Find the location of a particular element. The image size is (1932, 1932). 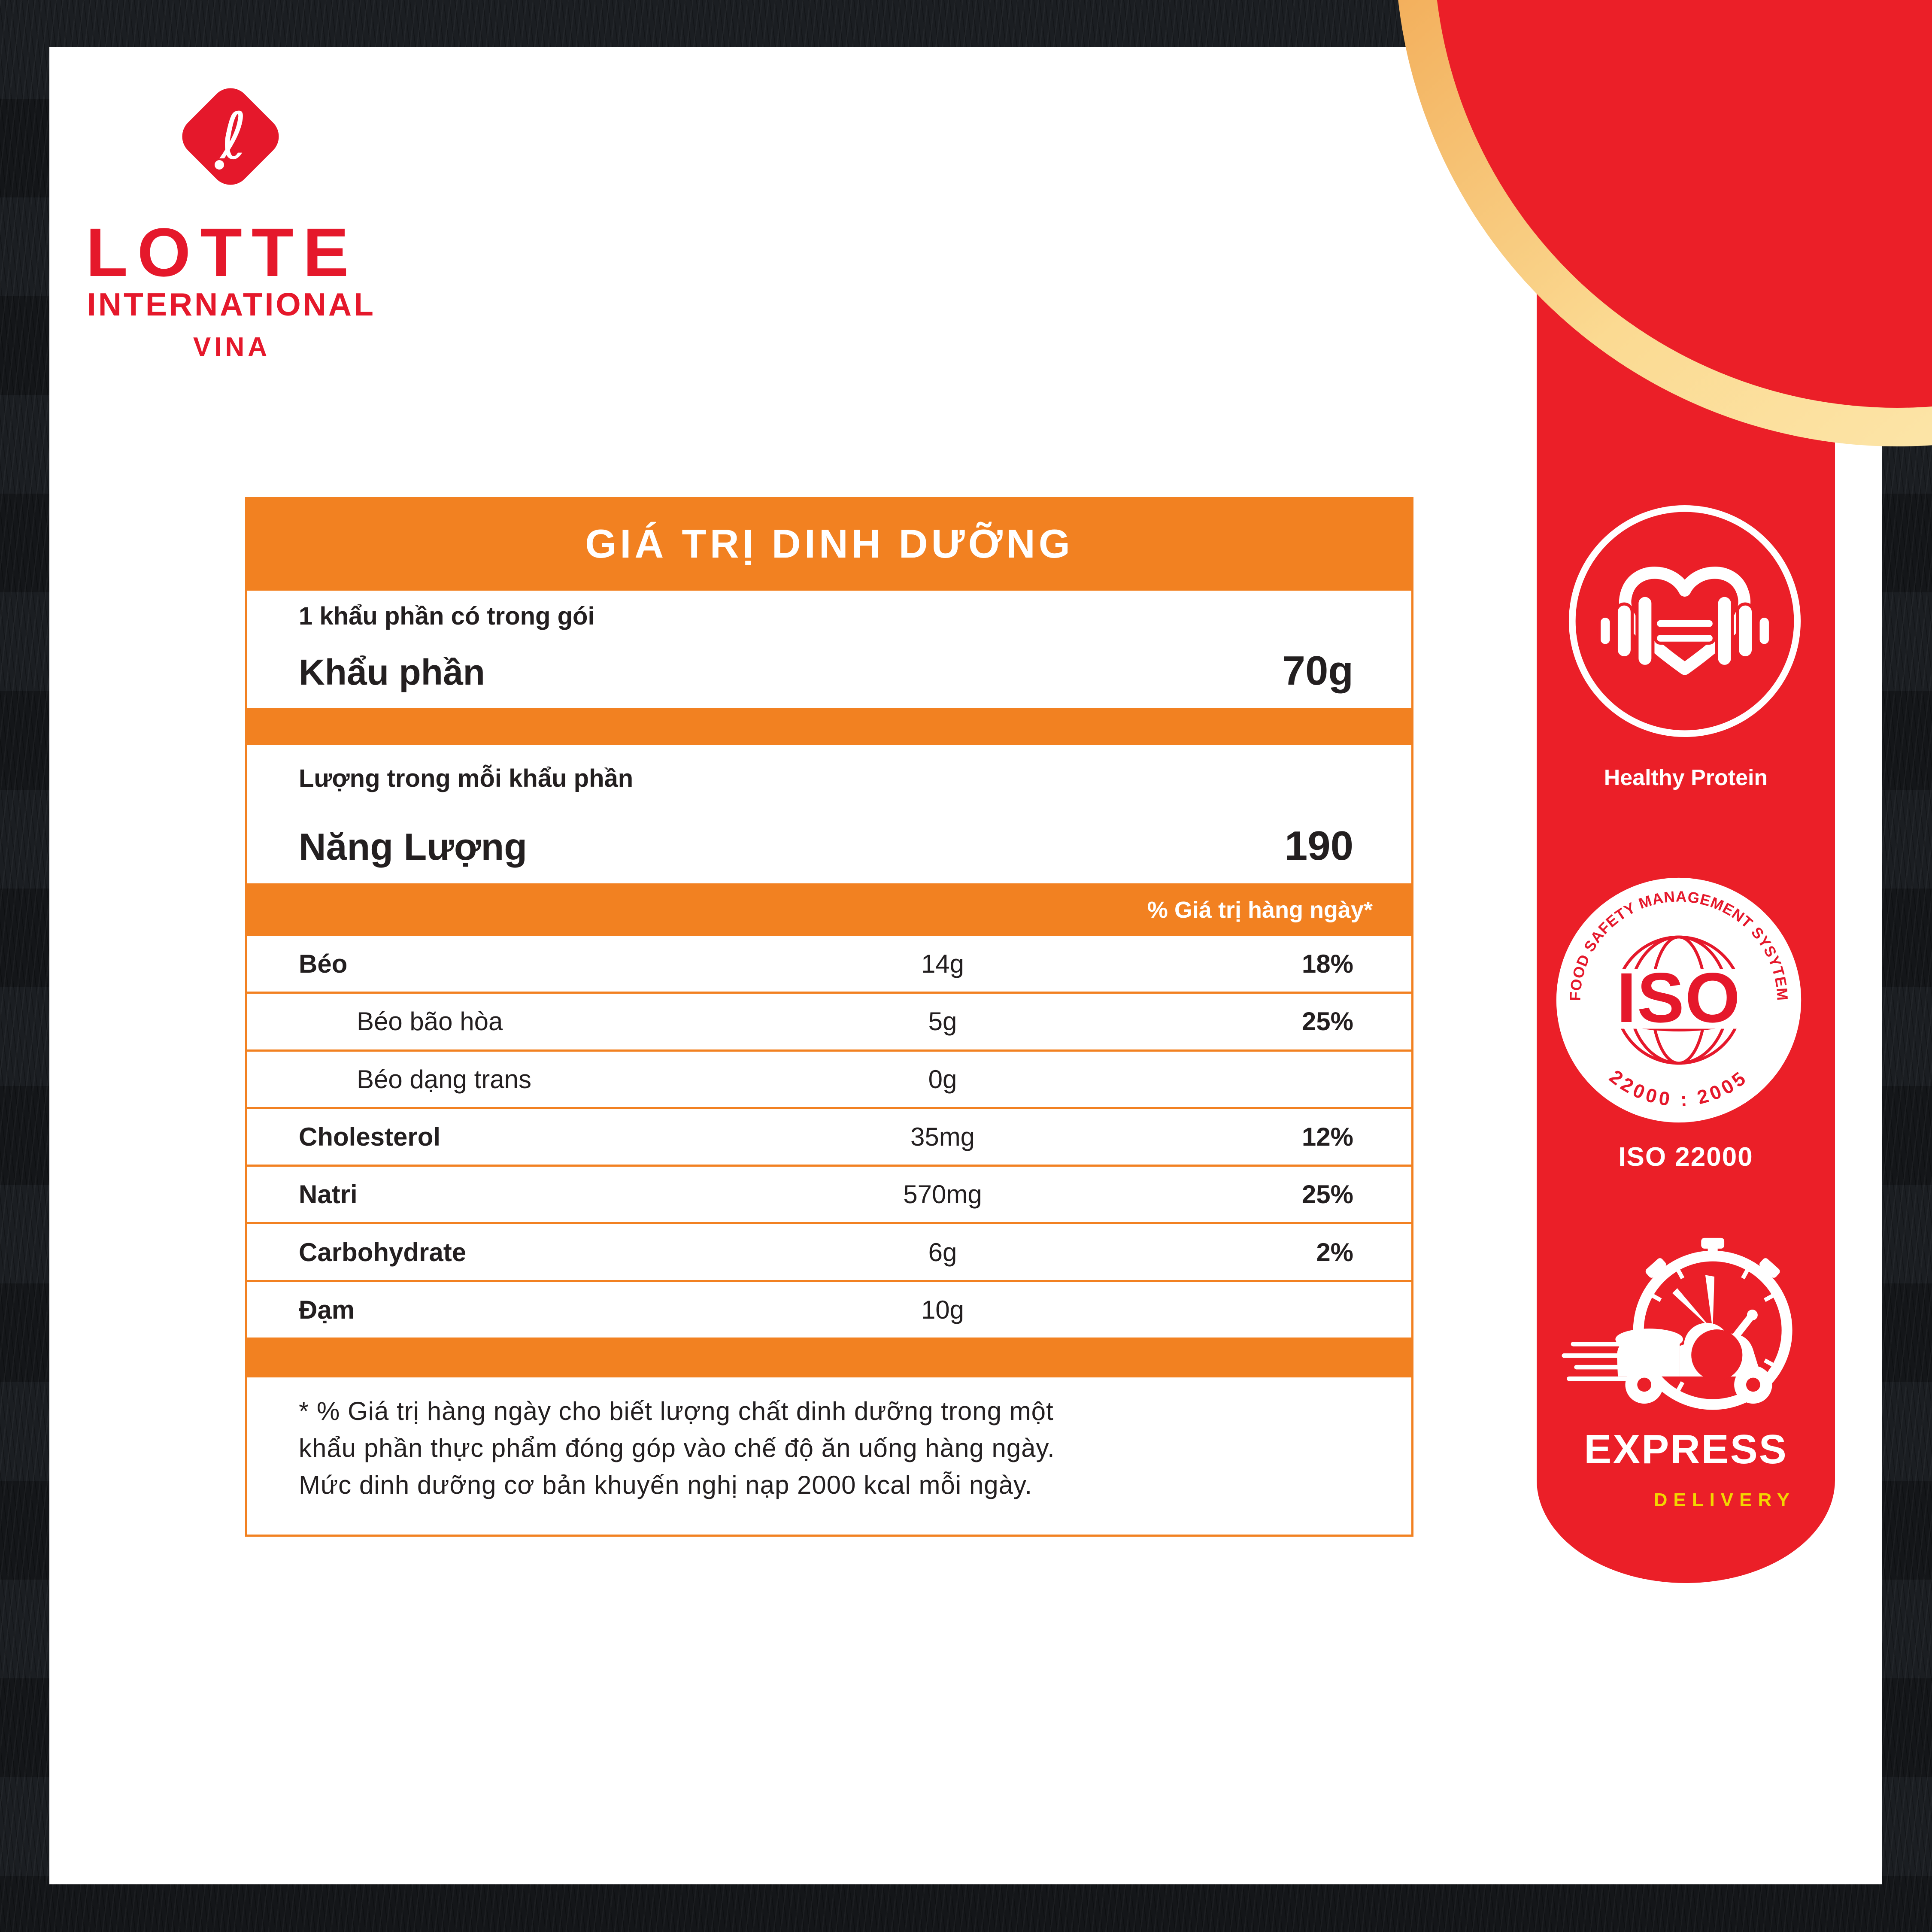

lotte-diamond-icon: ℓ is located at coordinates (230, 136).